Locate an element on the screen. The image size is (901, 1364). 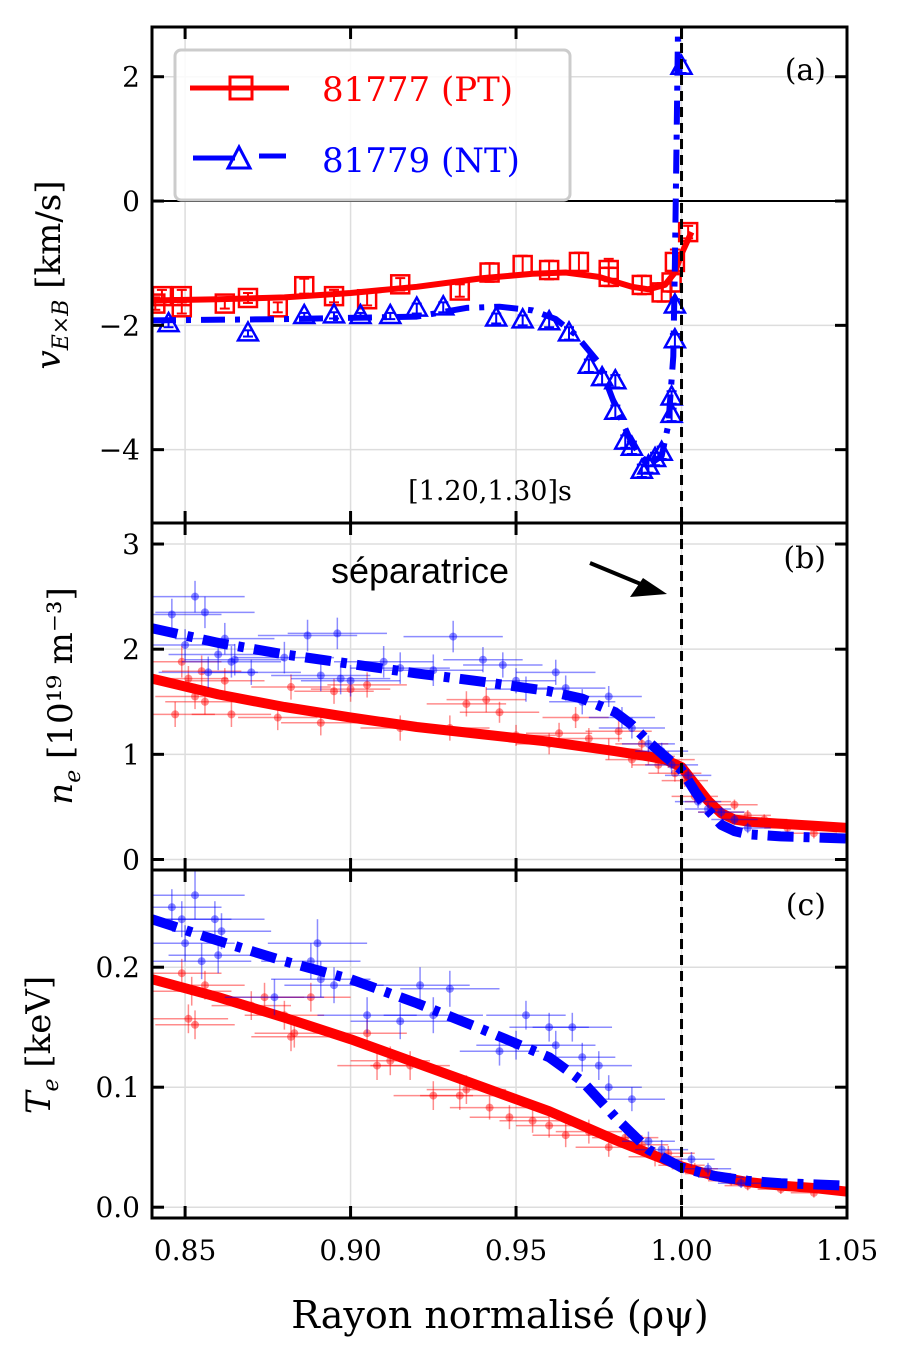
svg-text: Te [keV] is located at coordinates (41, 1045).